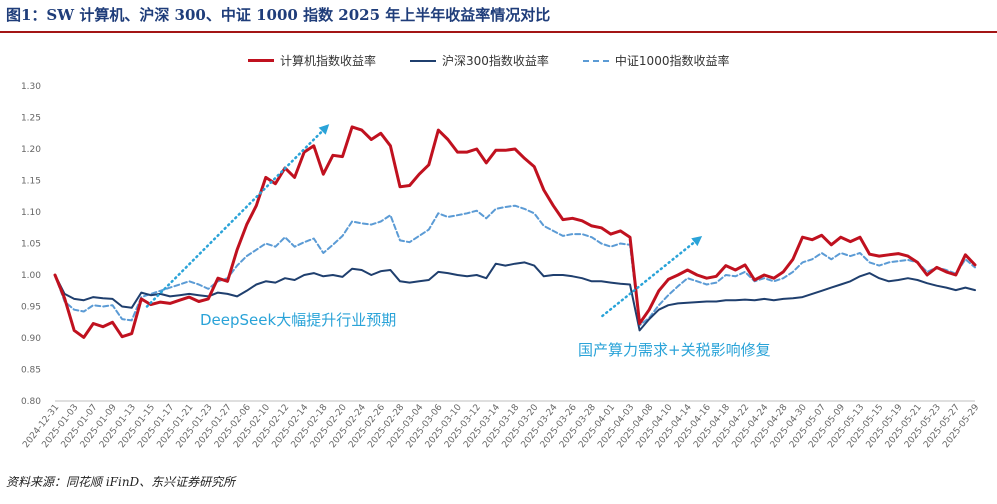  What do you see at coordinates (515, 296) in the screenshot?
I see `series-line-hs300` at bounding box center [515, 296].